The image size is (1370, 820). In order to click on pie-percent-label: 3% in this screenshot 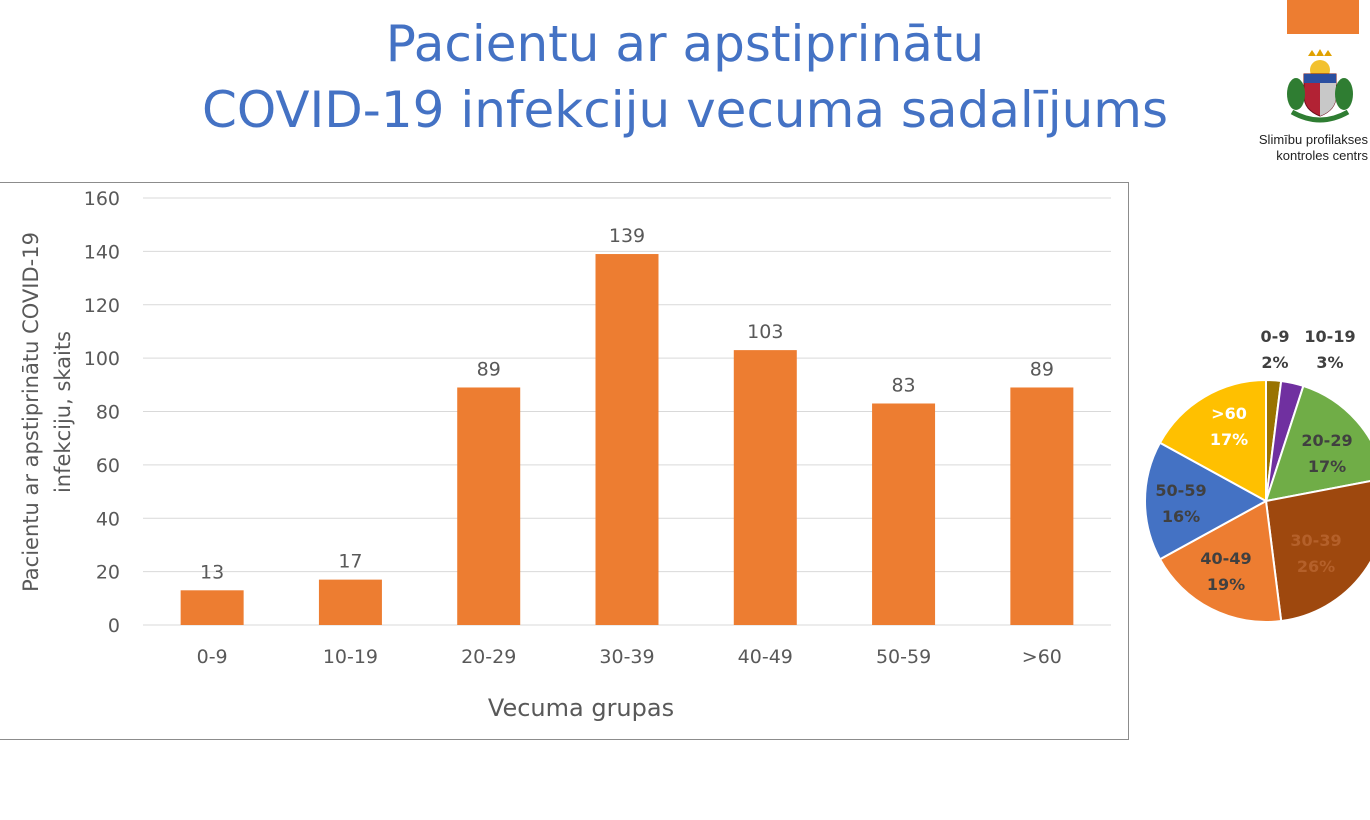, I will do `click(1329, 362)`.